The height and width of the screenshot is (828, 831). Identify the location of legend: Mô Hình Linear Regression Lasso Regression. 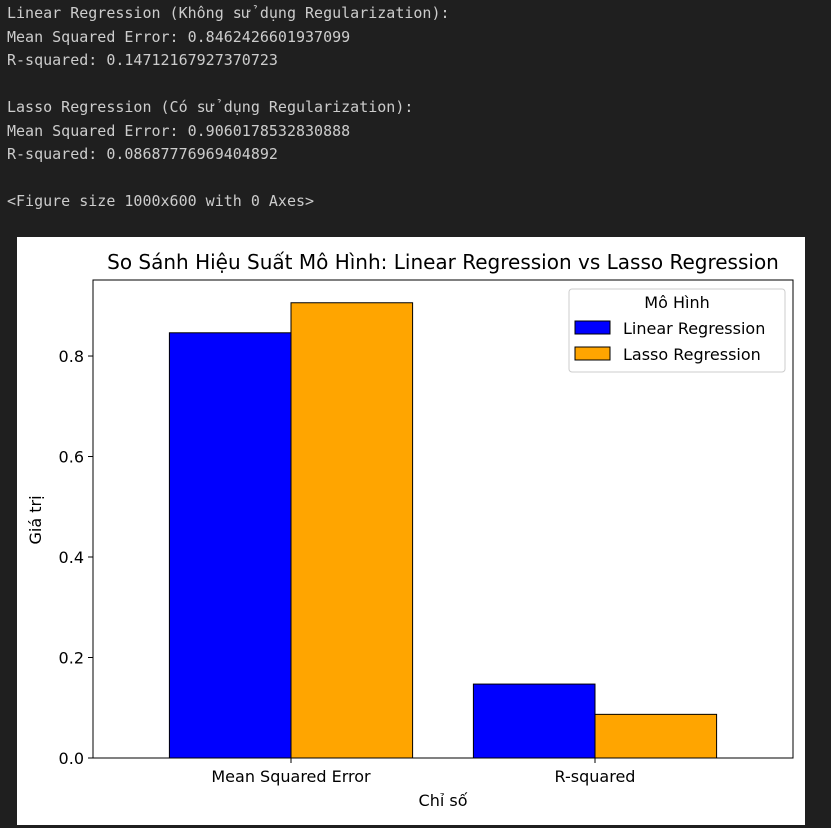
(677, 330).